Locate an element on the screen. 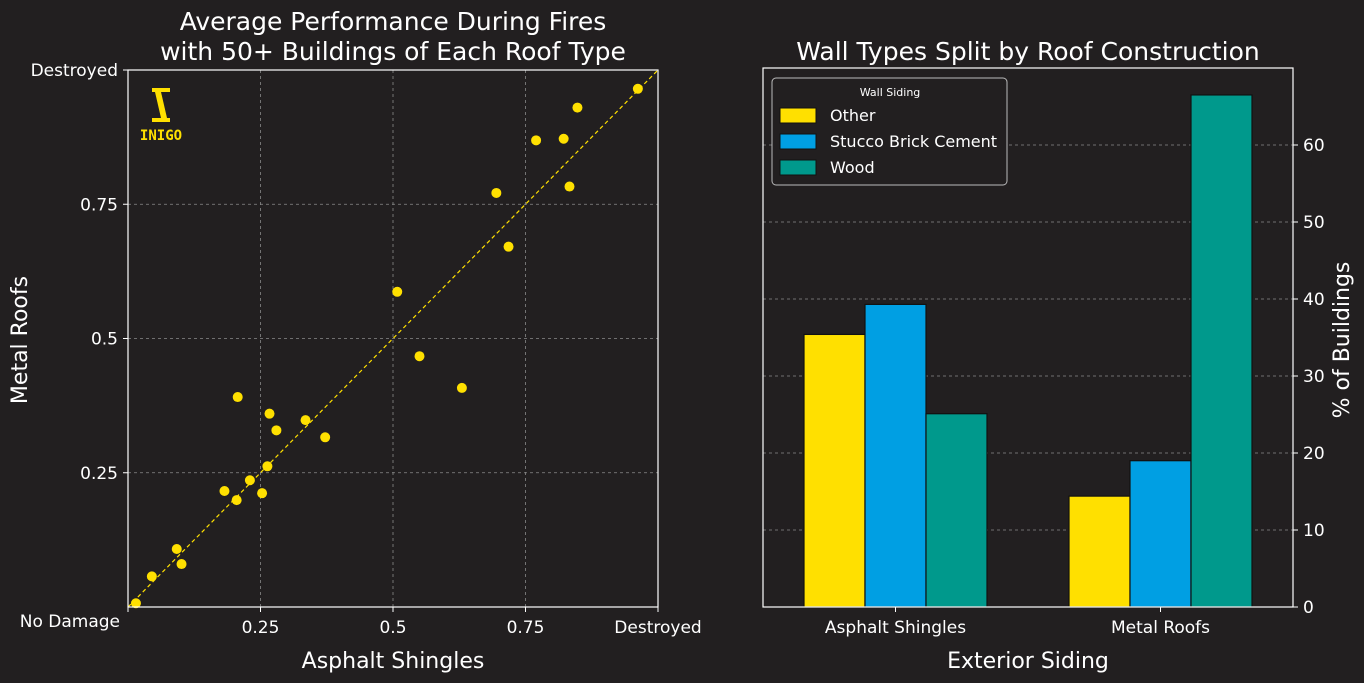 This screenshot has width=1364, height=683. bar-y-tick-label: 0 is located at coordinates (1308, 608).